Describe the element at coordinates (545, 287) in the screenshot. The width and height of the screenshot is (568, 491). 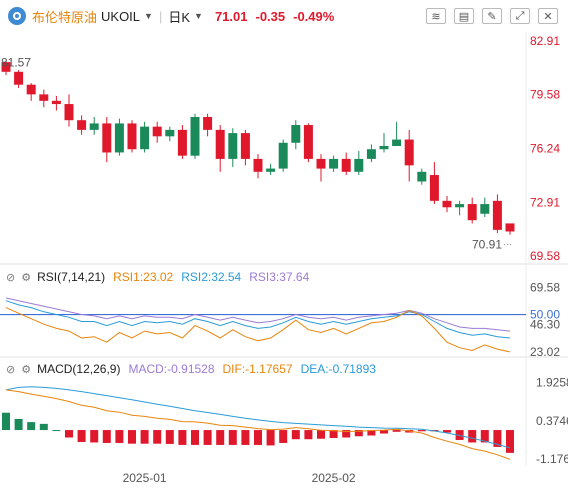
I see `rsi-tick-label: 69.58` at that location.